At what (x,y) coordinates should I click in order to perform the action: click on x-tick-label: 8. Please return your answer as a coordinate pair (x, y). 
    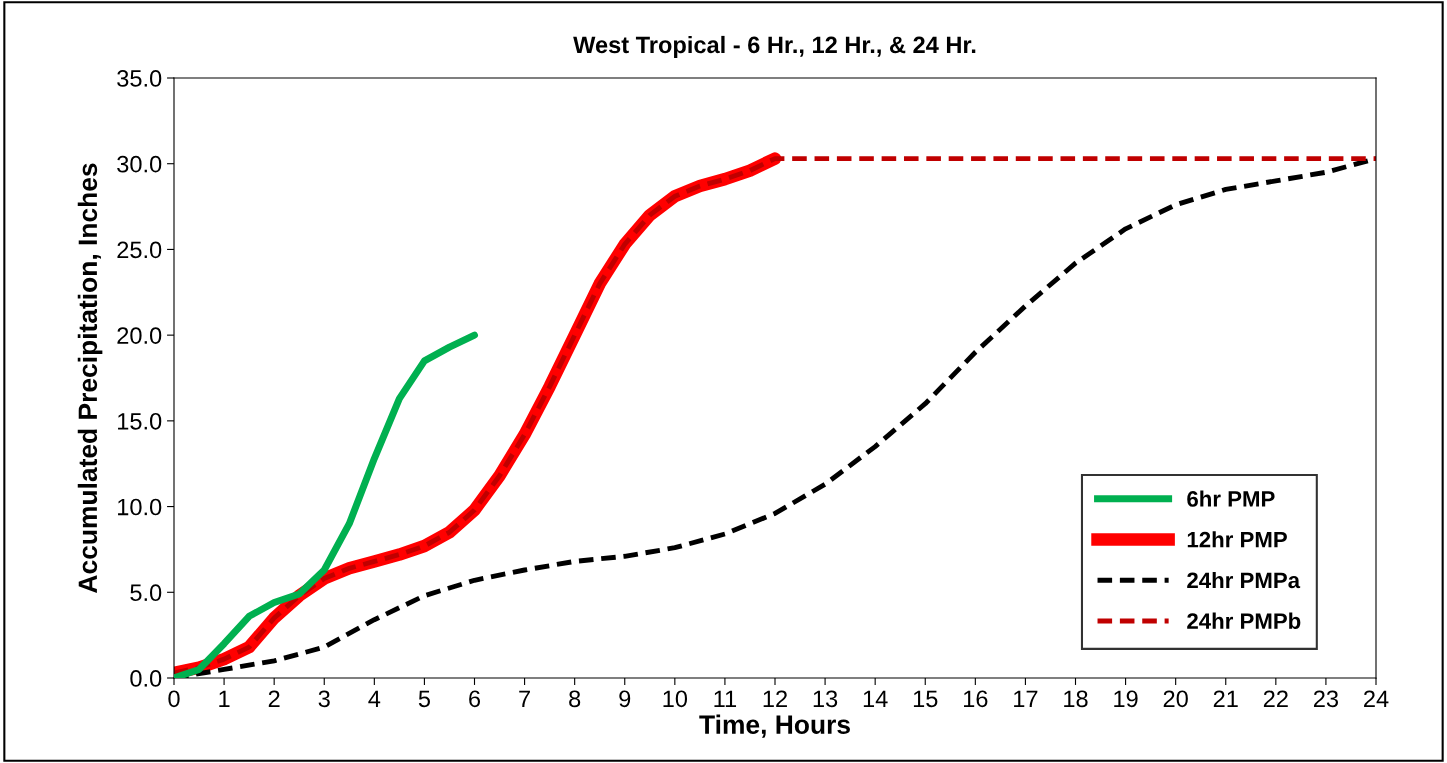
    Looking at the image, I should click on (575, 699).